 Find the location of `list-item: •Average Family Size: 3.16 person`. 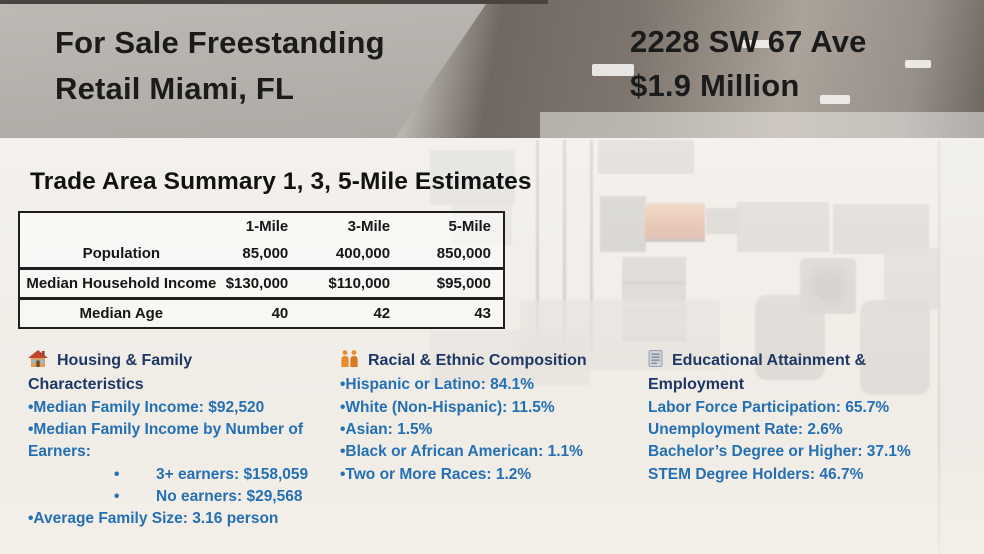

list-item: •Average Family Size: 3.16 person is located at coordinates (153, 519).